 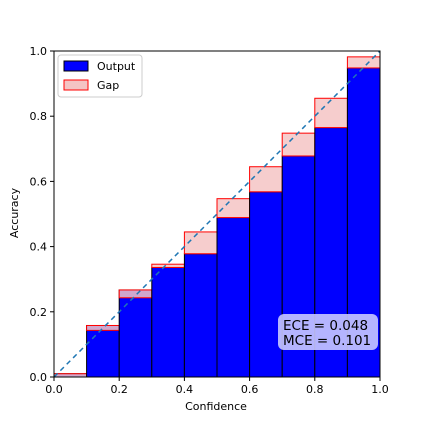 I want to click on x-tick-label: 0.2, so click(x=119, y=389).